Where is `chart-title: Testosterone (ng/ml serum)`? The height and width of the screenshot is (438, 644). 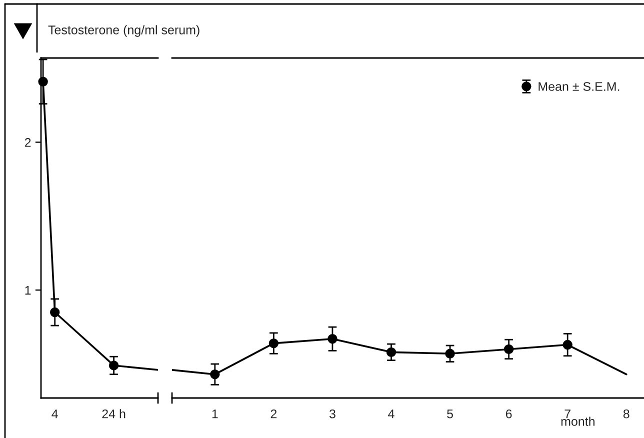 chart-title: Testosterone (ng/ml serum) is located at coordinates (124, 31).